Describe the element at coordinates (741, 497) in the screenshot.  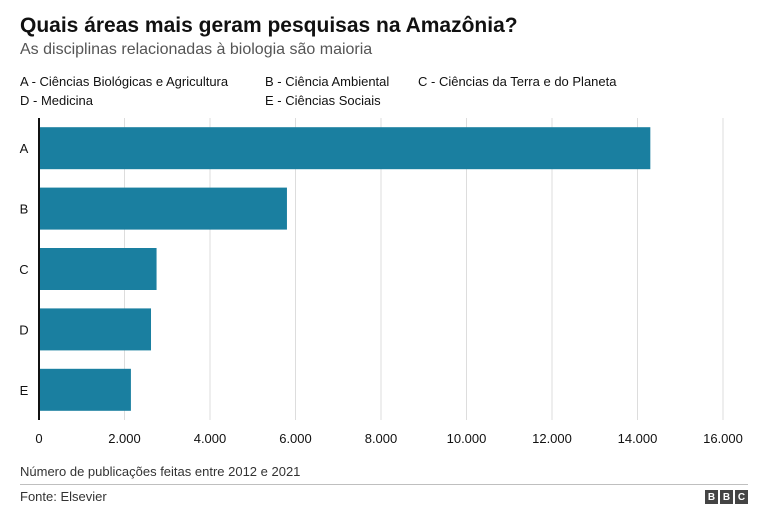
I see `bbc-logo-letter: C` at that location.